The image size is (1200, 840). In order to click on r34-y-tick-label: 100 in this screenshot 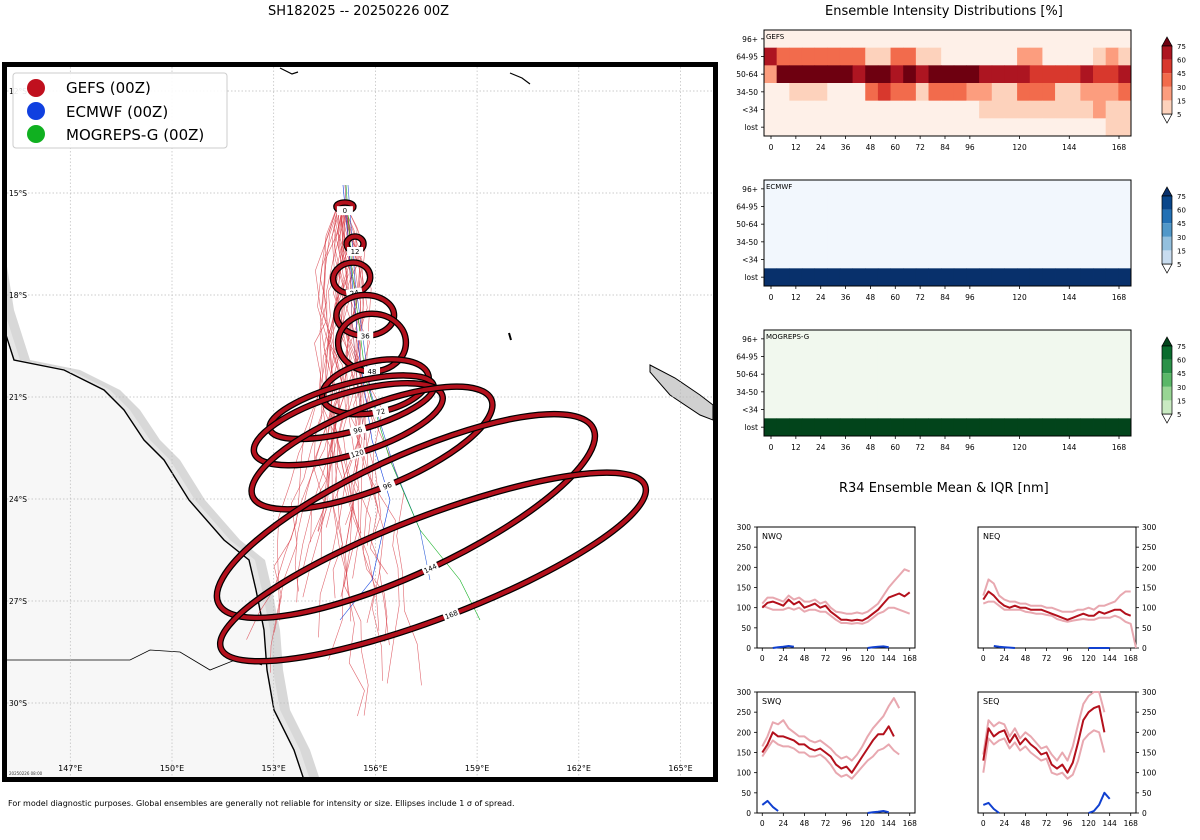, I will do `click(744, 608)`.